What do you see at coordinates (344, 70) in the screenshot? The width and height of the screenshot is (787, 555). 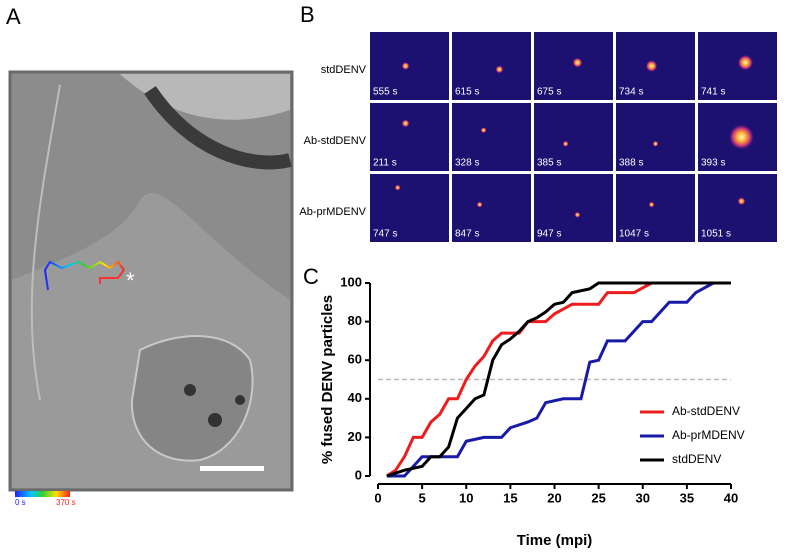 I see `row-label: stdDENV` at bounding box center [344, 70].